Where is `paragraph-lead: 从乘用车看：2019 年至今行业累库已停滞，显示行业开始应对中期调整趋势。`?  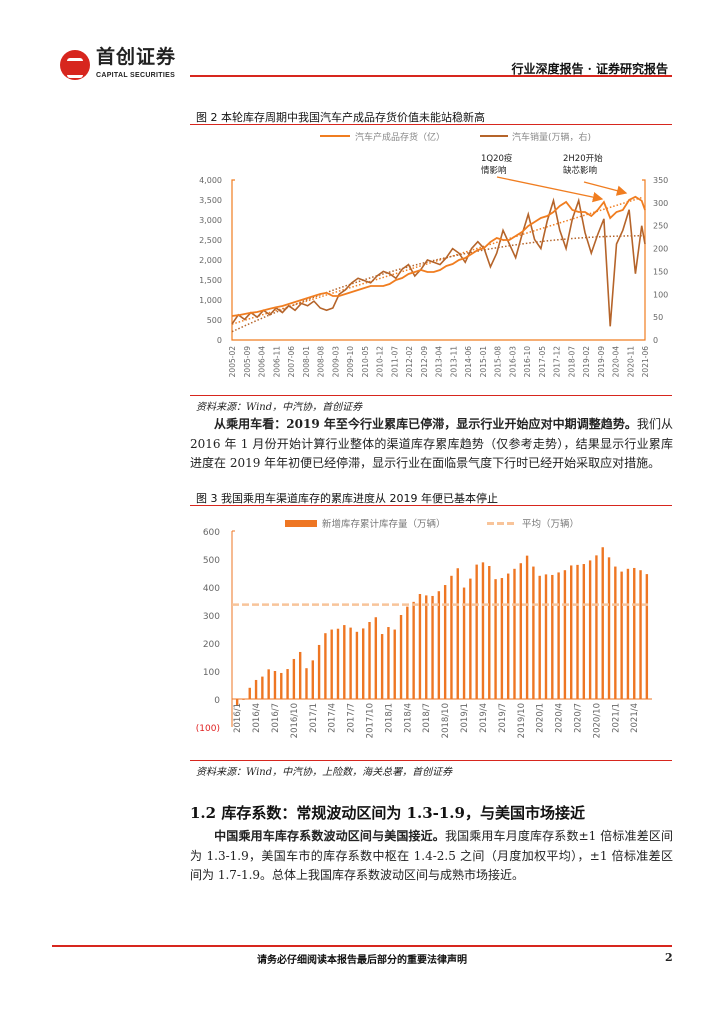
paragraph-lead: 从乘用车看：2019 年至今行业累库已停滞，显示行业开始应对中期调整趋势。 is located at coordinates (425, 424).